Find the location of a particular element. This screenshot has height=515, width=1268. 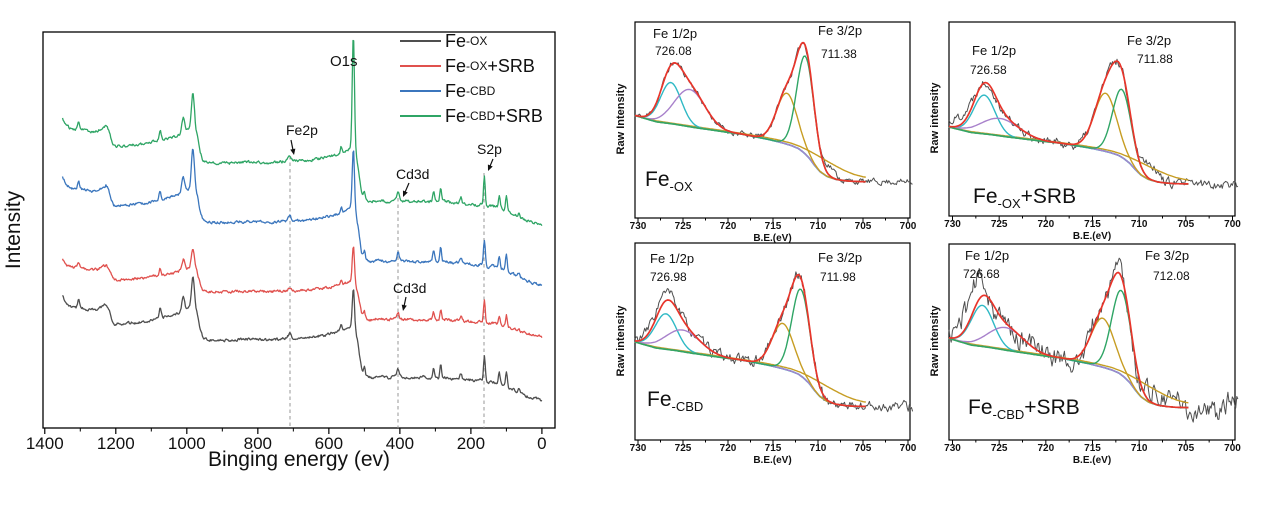

fe2p-component-purple is located at coordinates (1068, 151).